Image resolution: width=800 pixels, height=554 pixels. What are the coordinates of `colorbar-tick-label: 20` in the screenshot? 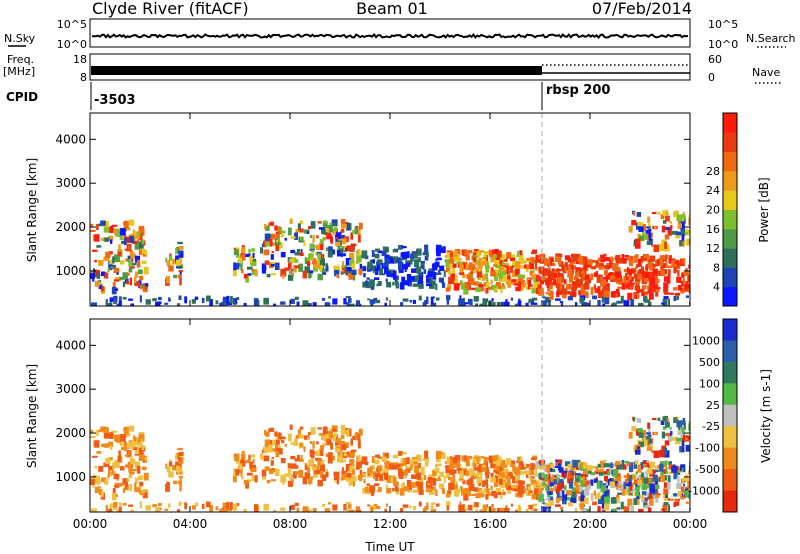 It's located at (713, 210).